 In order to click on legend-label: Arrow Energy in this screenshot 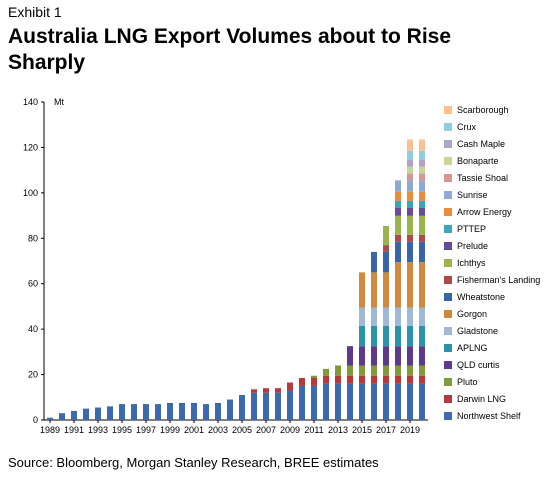, I will do `click(484, 212)`.